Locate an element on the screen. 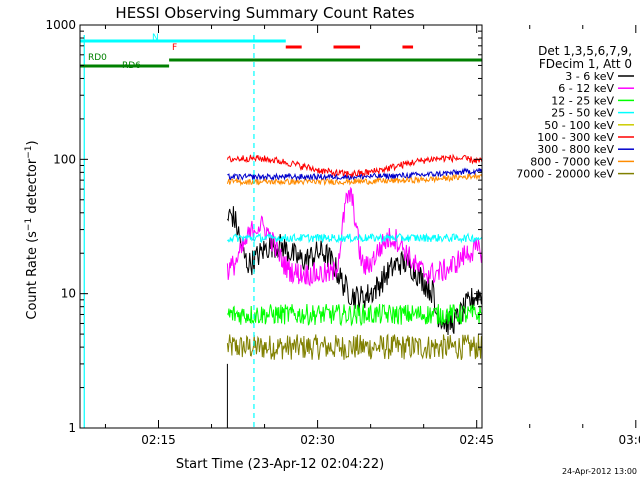  legend-header-line-1: Det 1,3,5,6,7,9, is located at coordinates (585, 51).